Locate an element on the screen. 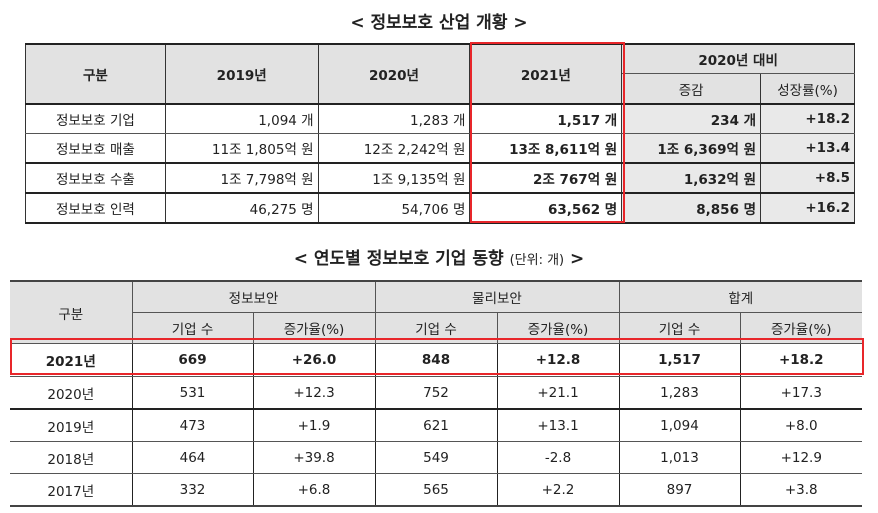  cell-total-count: 897 is located at coordinates (679, 490).